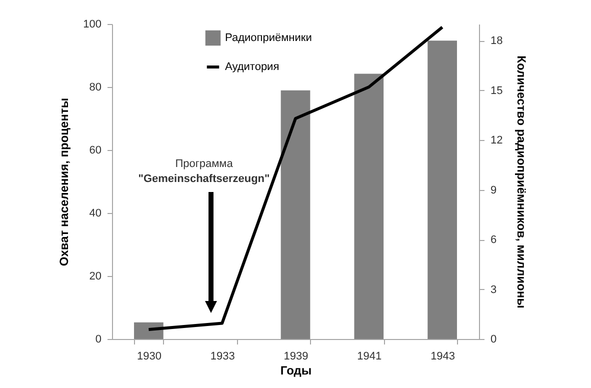 The image size is (591, 388). What do you see at coordinates (496, 90) in the screenshot?
I see `y2-tick-label: 15` at bounding box center [496, 90].